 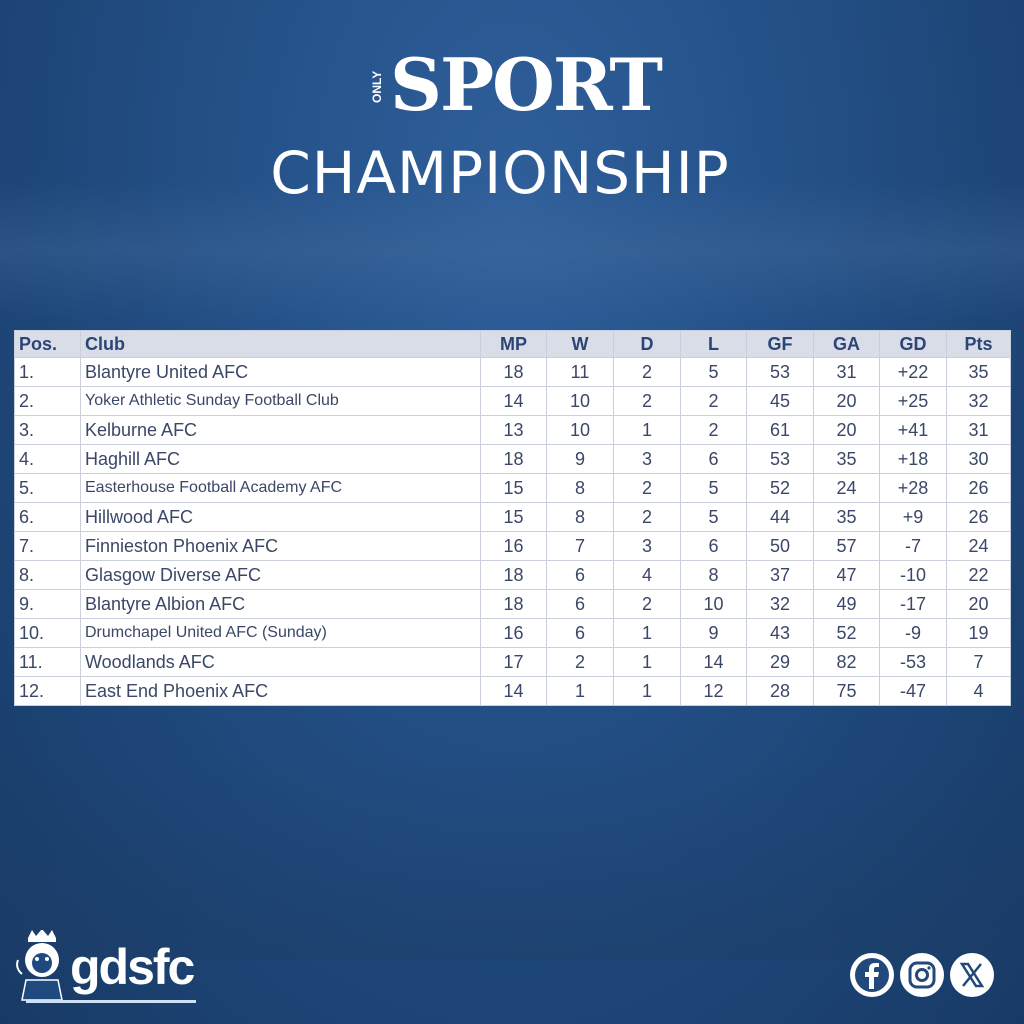 What do you see at coordinates (47, 662) in the screenshot?
I see `cell-pos: 11.` at bounding box center [47, 662].